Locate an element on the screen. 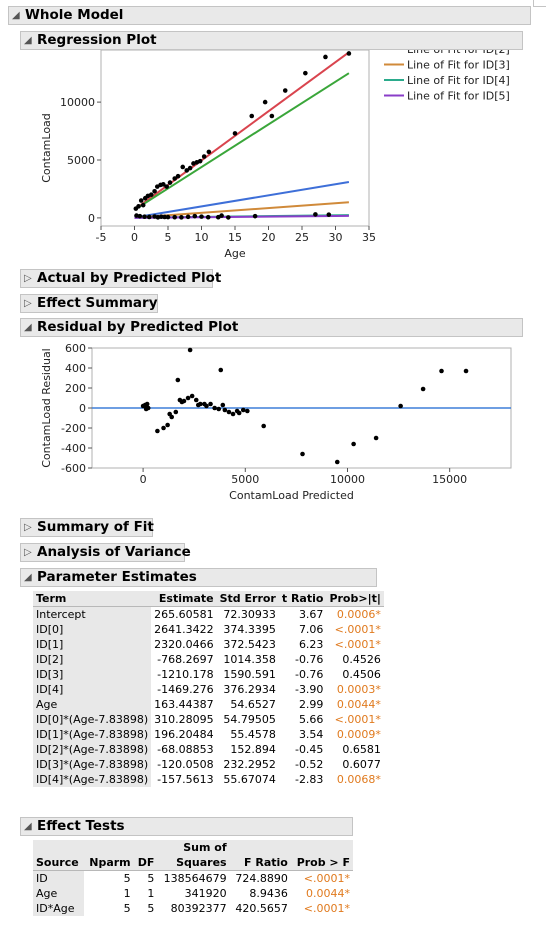 This screenshot has height=926, width=546. term-cell: ID[1] is located at coordinates (92, 644).